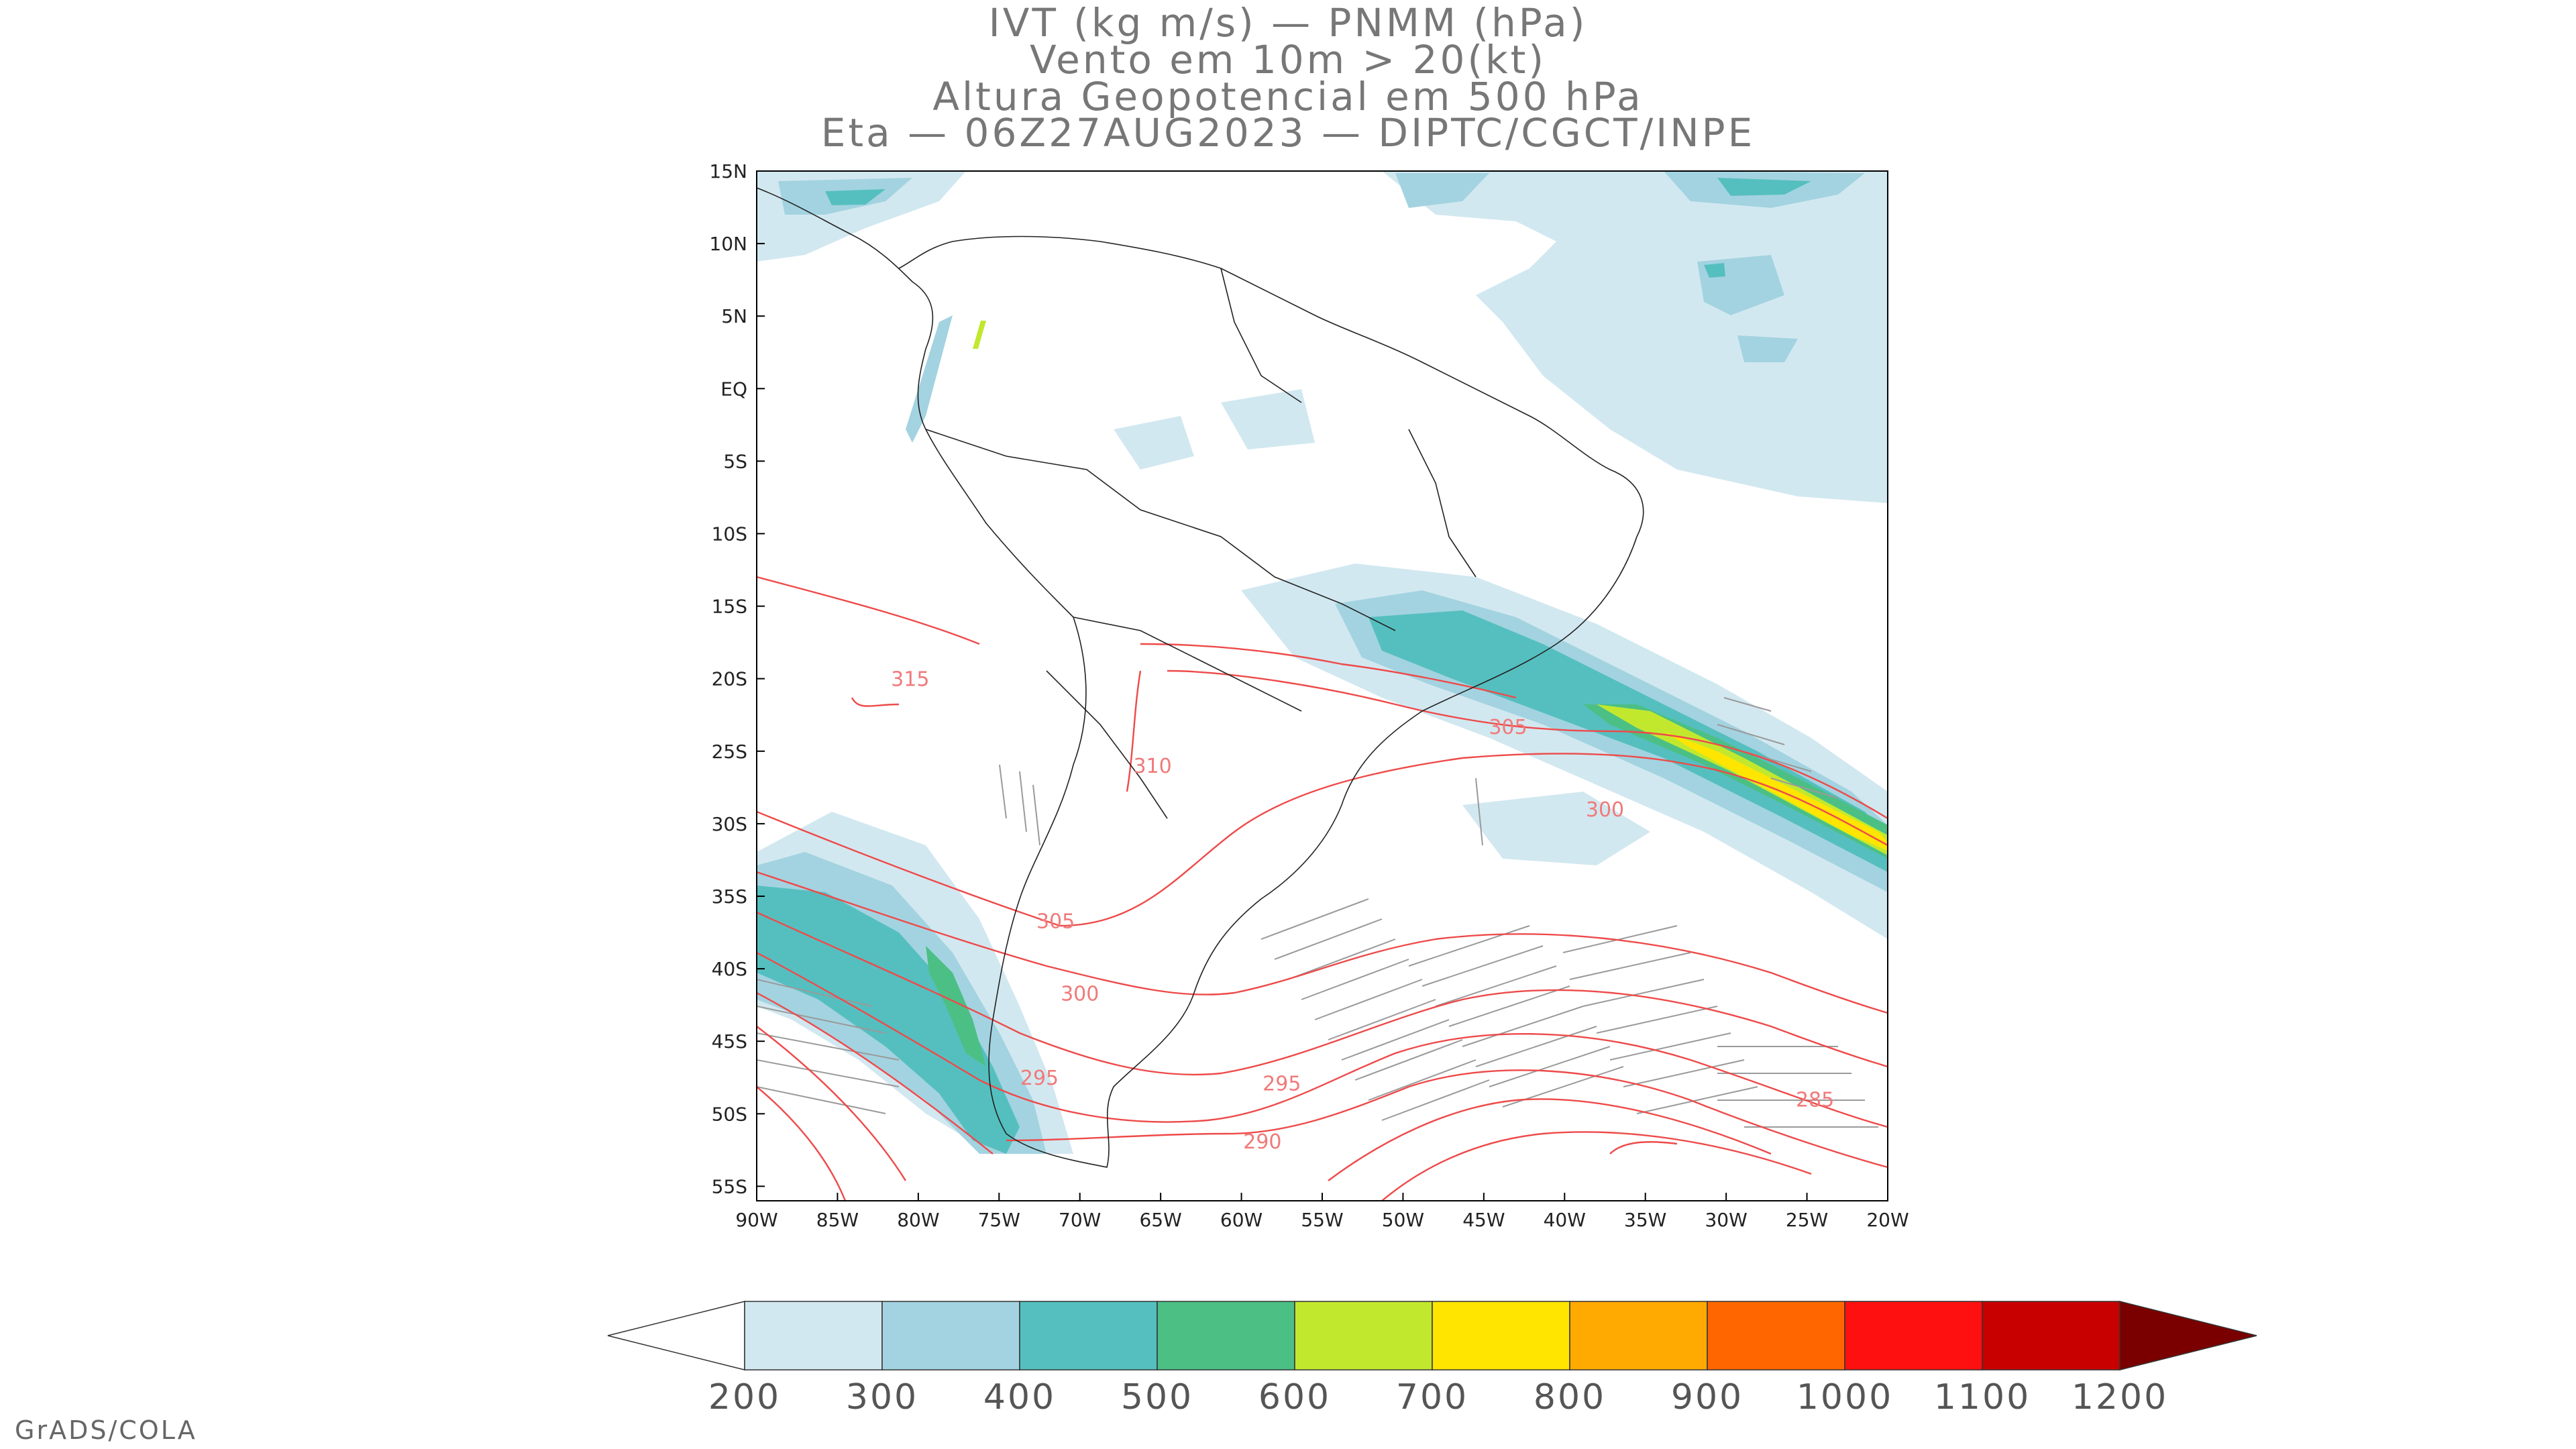 Image resolution: width=2576 pixels, height=1449 pixels. I want to click on lon-tick-label: 90W, so click(756, 1220).